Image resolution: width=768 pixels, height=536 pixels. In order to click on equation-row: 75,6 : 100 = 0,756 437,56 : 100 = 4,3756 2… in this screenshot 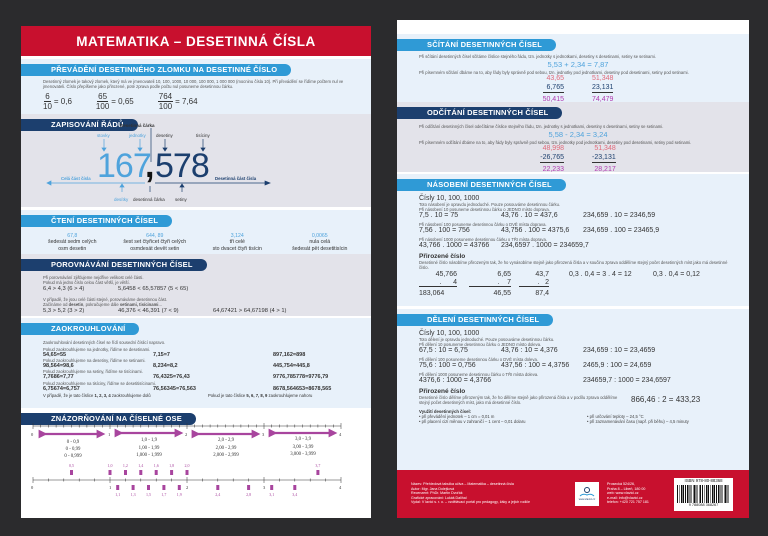, I will do `click(535, 365)`.